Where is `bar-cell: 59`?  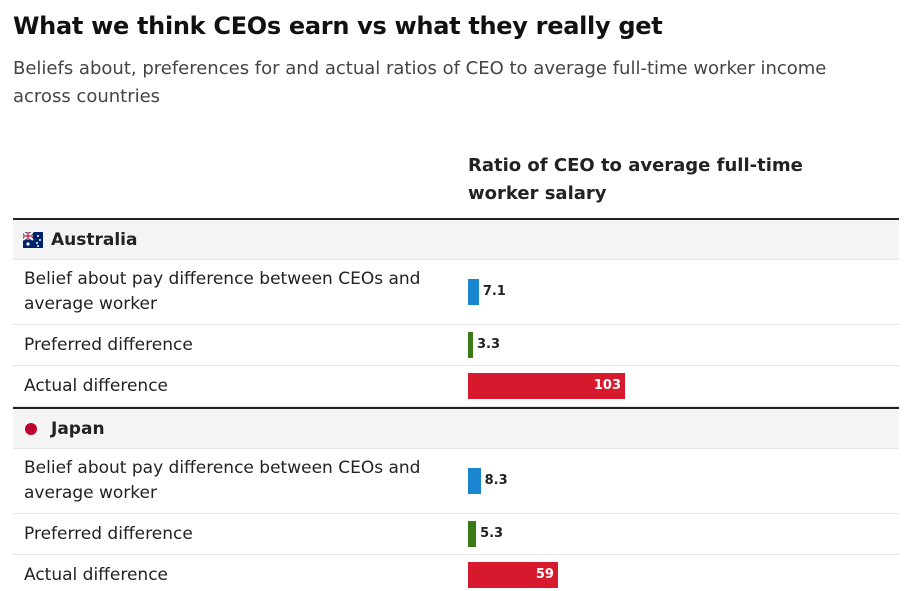 bar-cell: 59 is located at coordinates (683, 575).